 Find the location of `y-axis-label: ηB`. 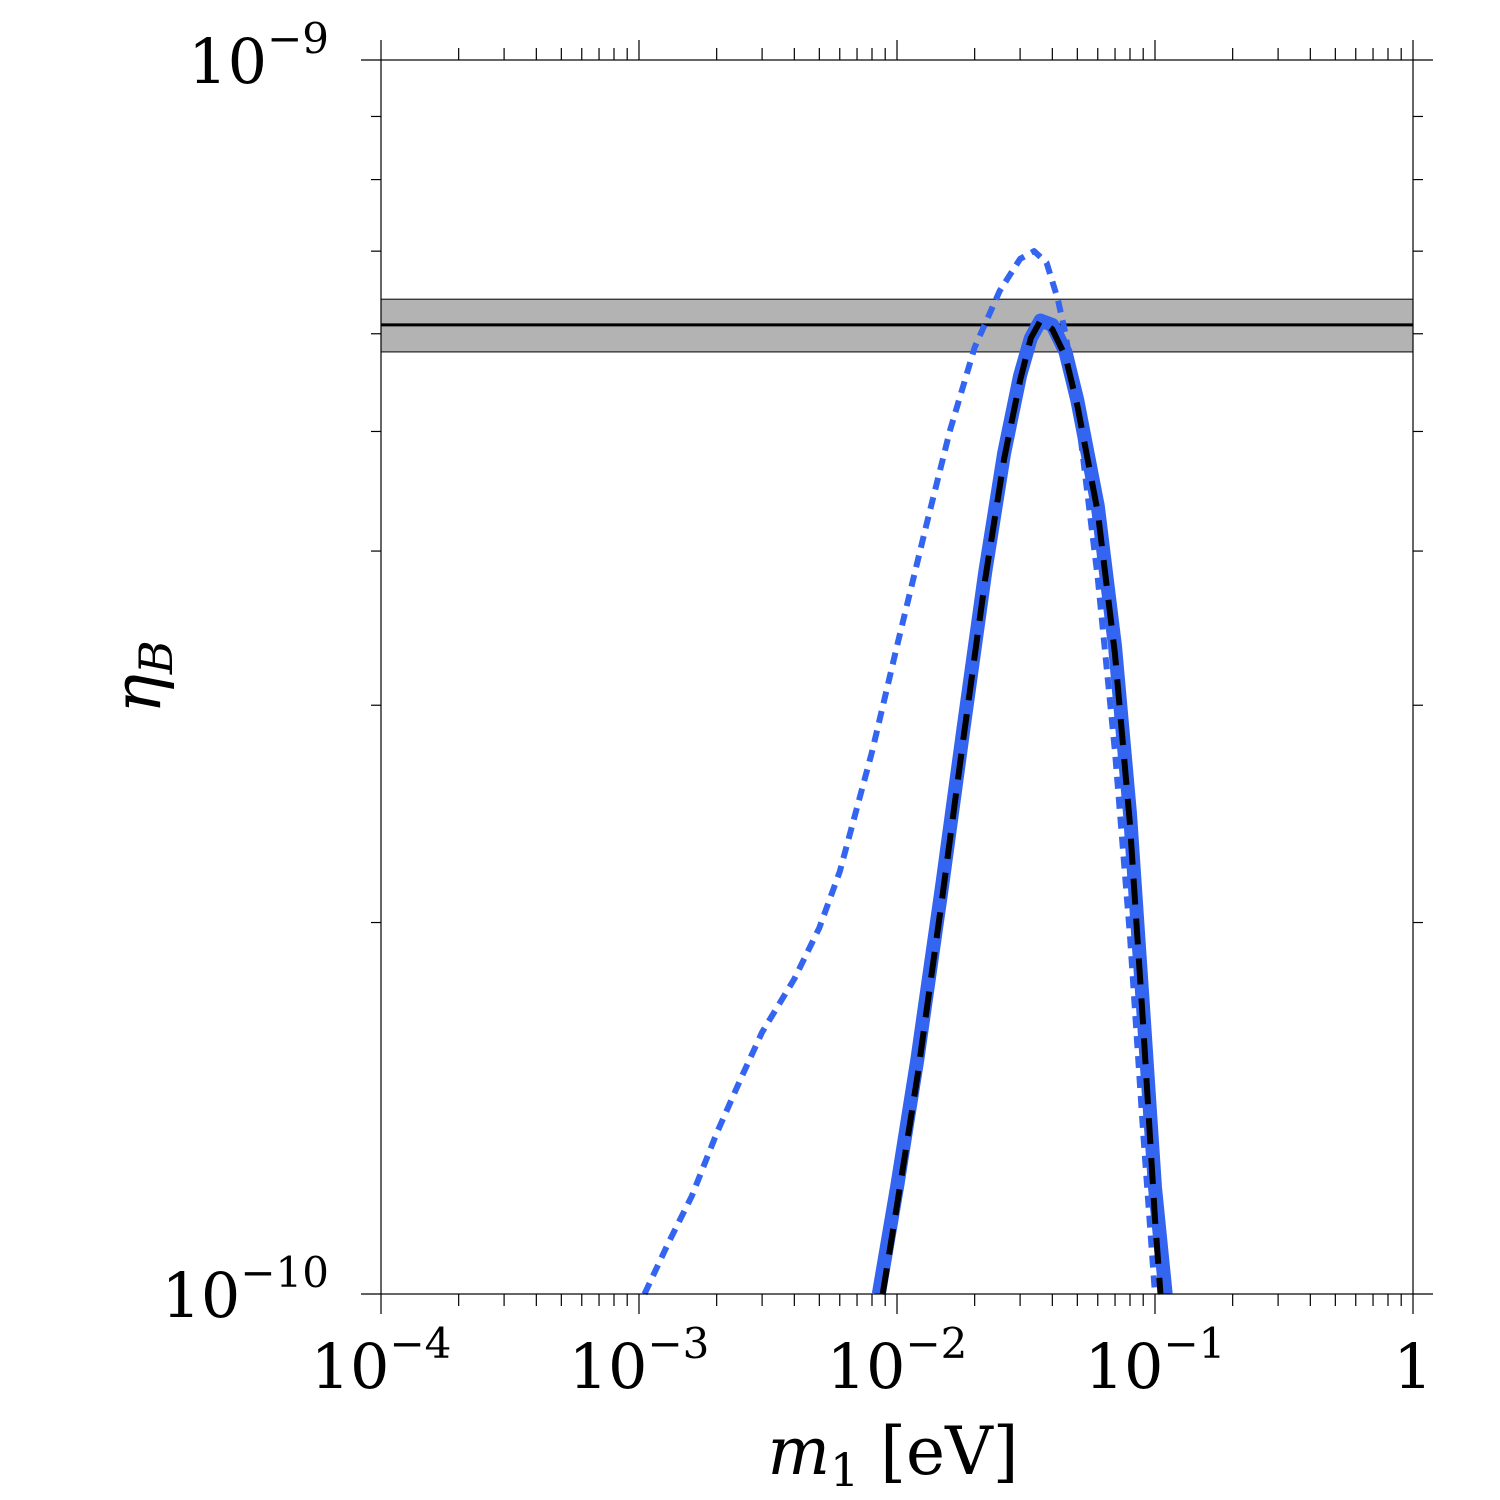

y-axis-label: ηB is located at coordinates (141, 676).